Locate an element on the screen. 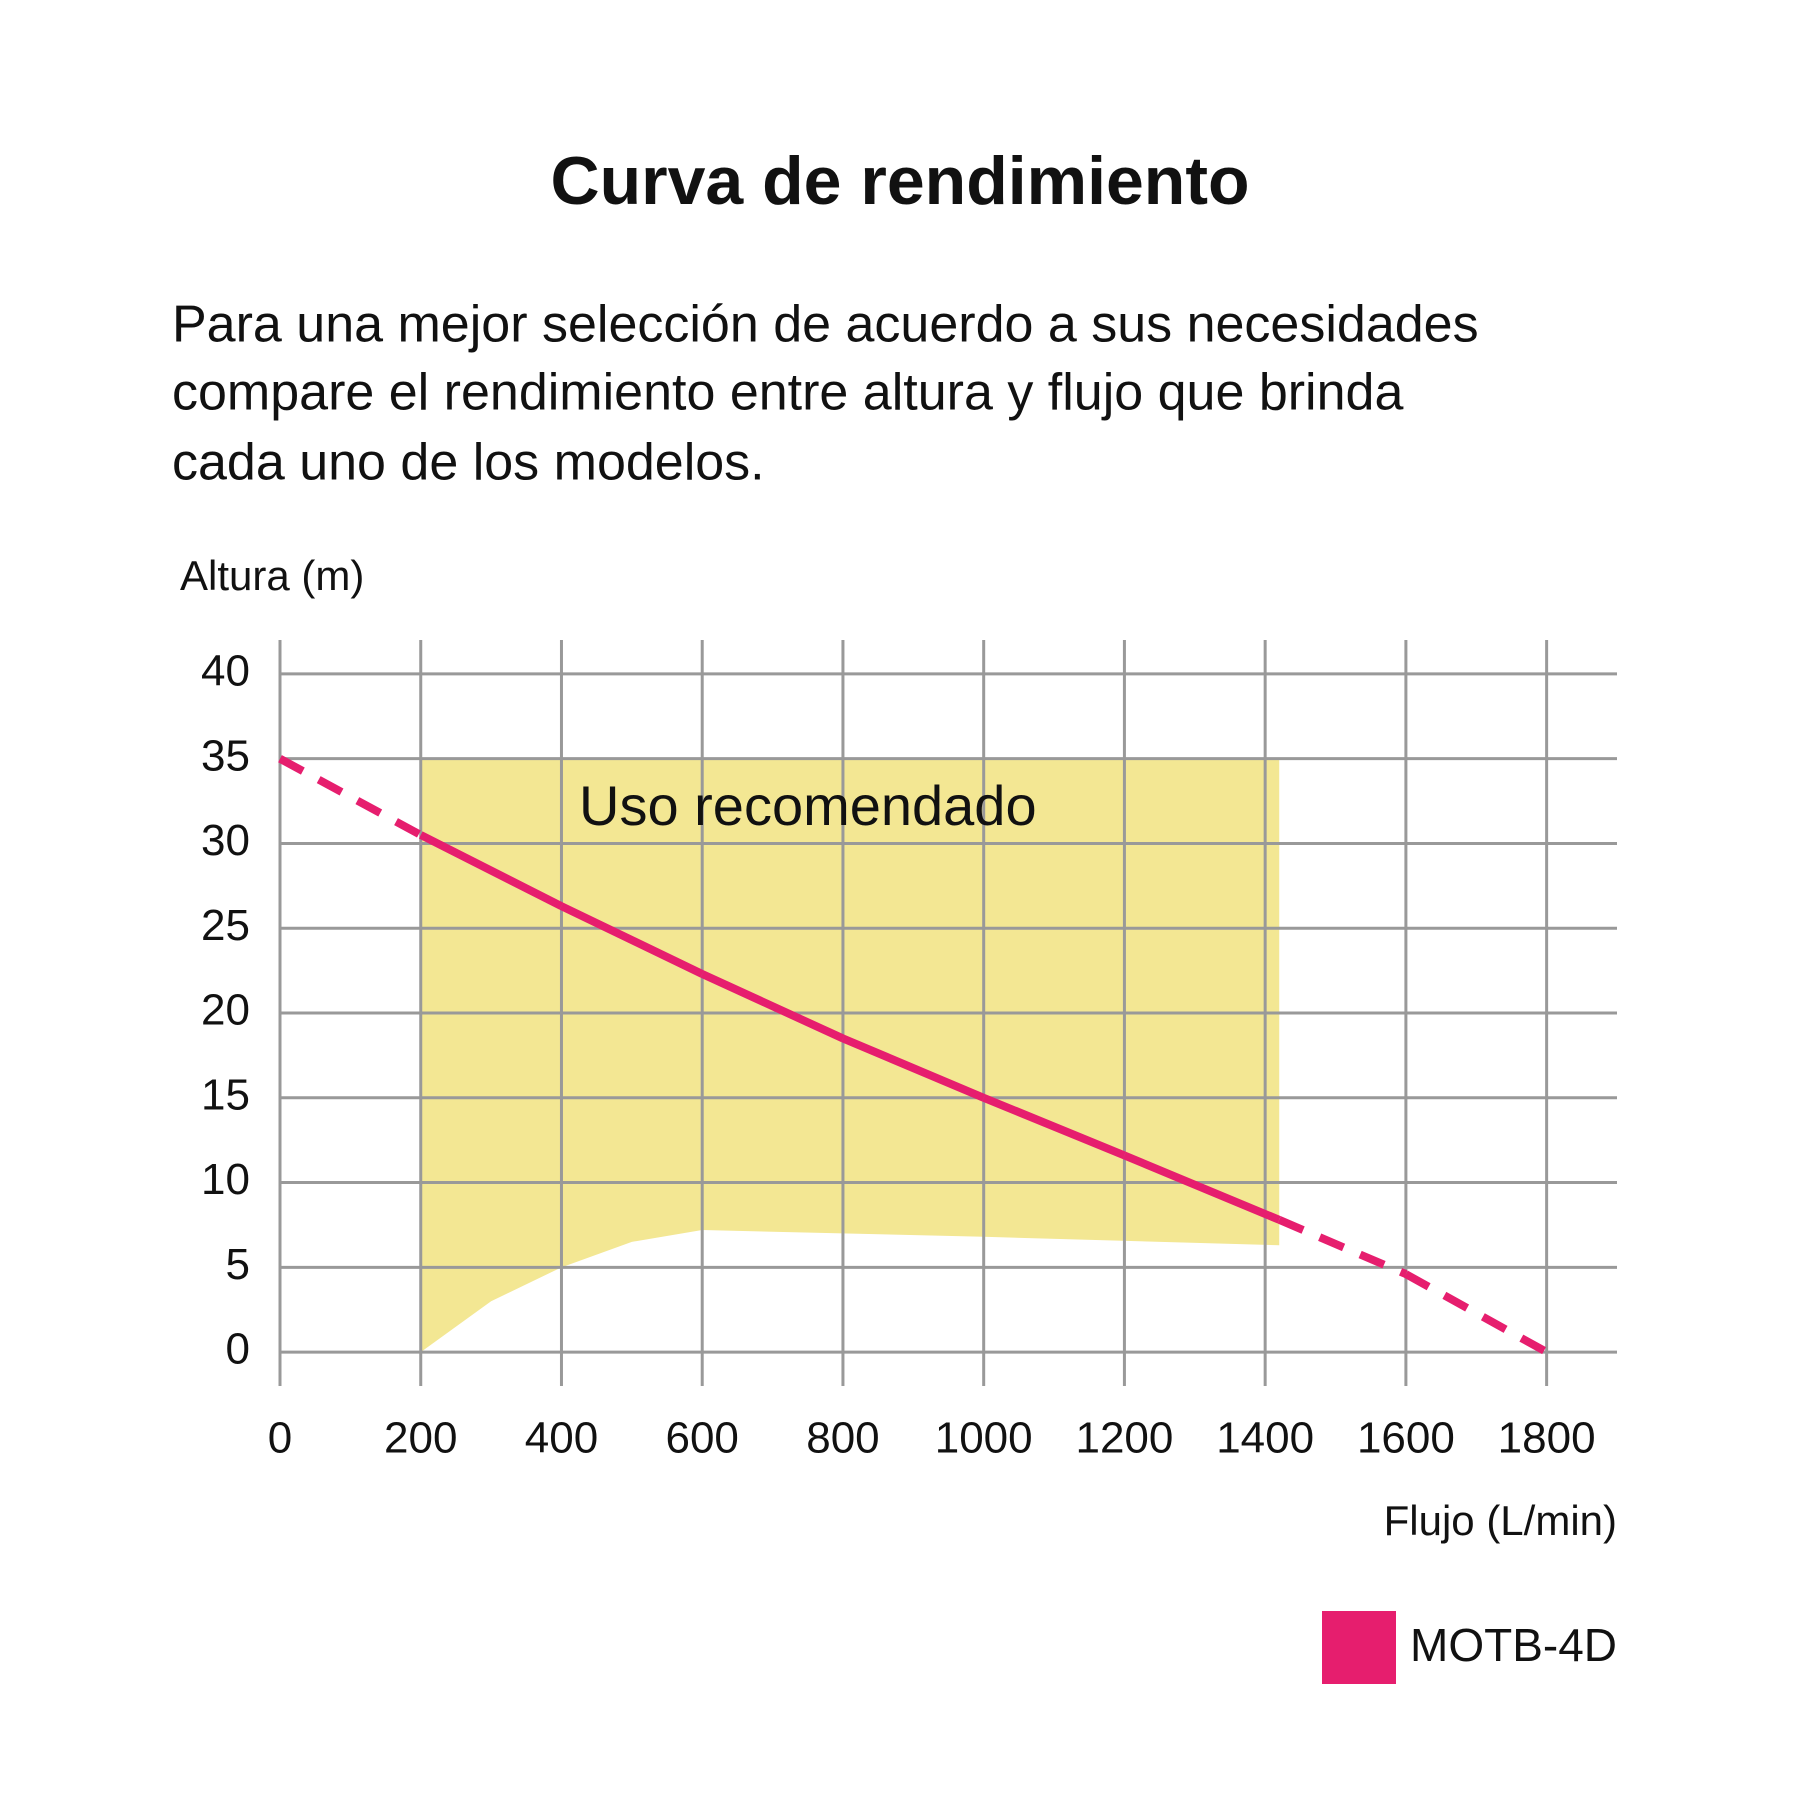 Image resolution: width=1800 pixels, height=1800 pixels. x-tick-label: 600 is located at coordinates (701, 1438).